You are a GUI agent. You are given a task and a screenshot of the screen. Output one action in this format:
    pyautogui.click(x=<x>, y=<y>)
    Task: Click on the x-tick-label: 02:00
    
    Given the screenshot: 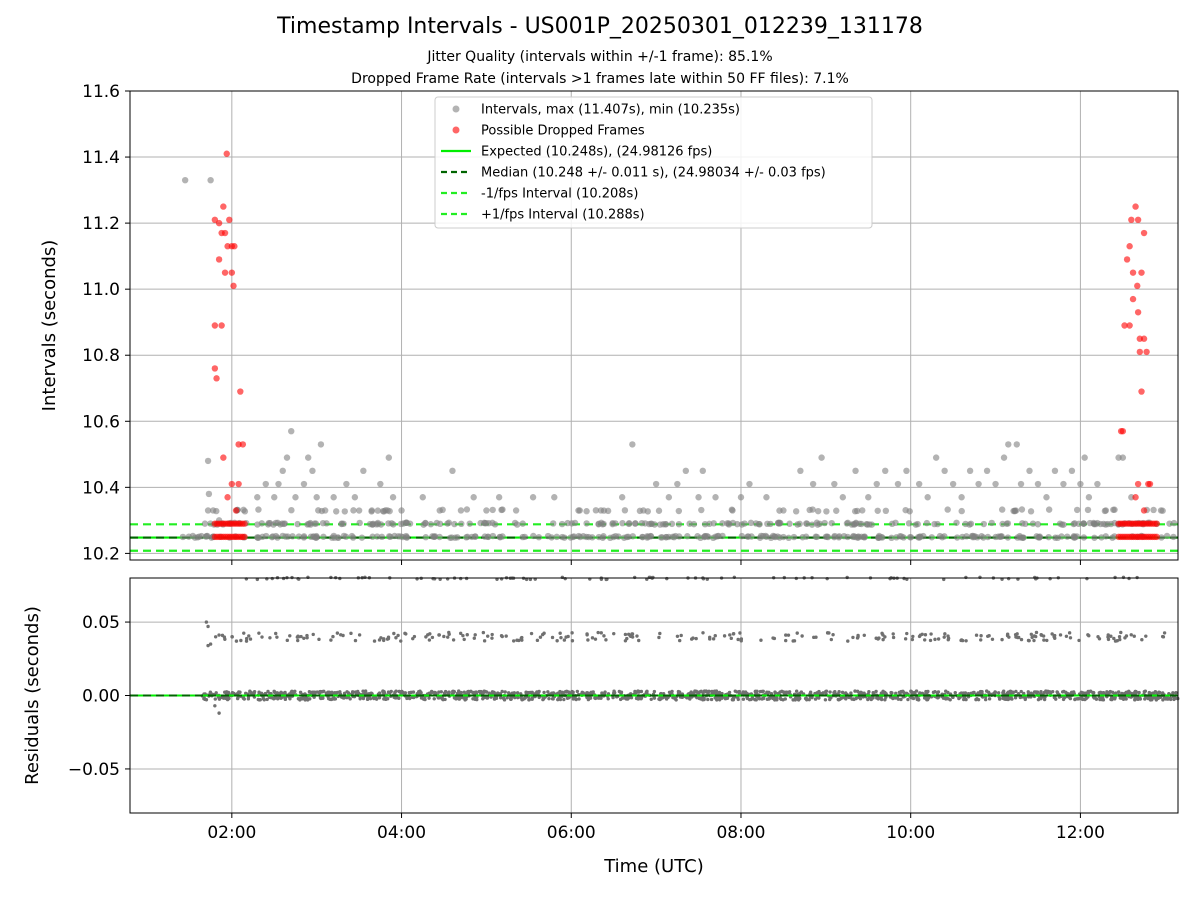 What is the action you would take?
    pyautogui.click(x=231, y=833)
    